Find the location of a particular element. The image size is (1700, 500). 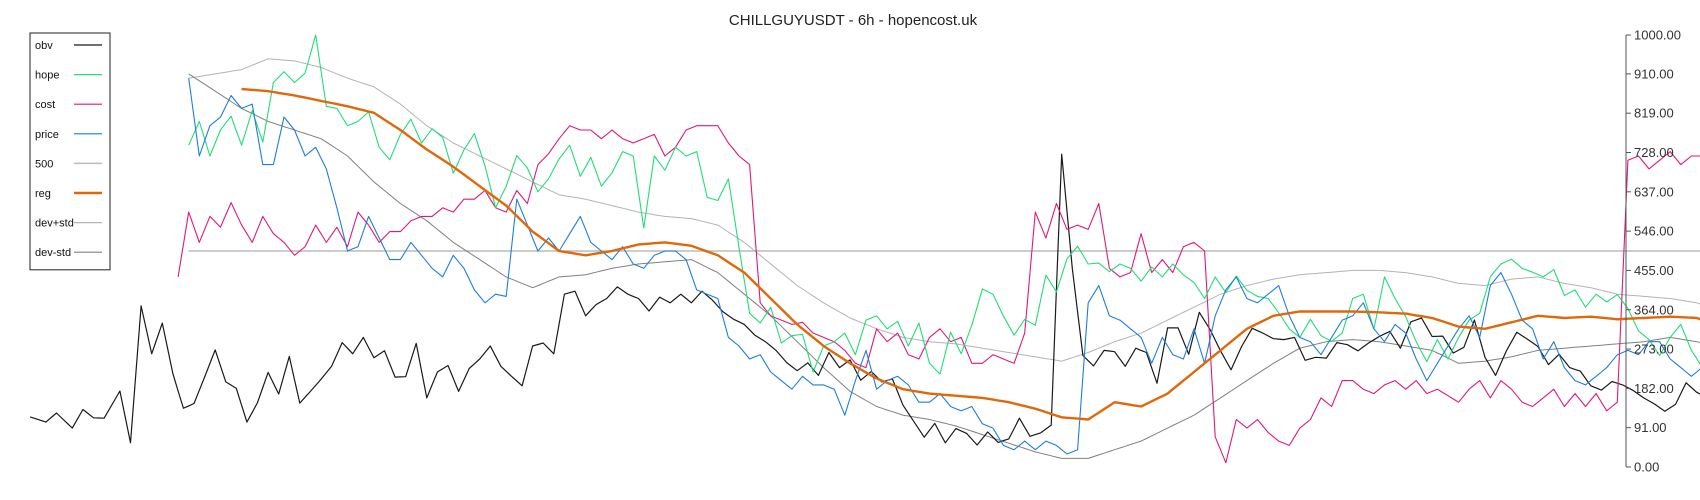

chart-title: CHILLGUYUSDT - 6h - hopencost.uk is located at coordinates (853, 20).